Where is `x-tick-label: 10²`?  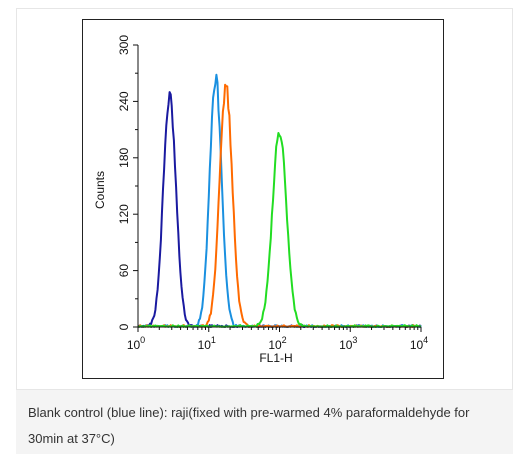
x-tick-label: 10² is located at coordinates (277, 343).